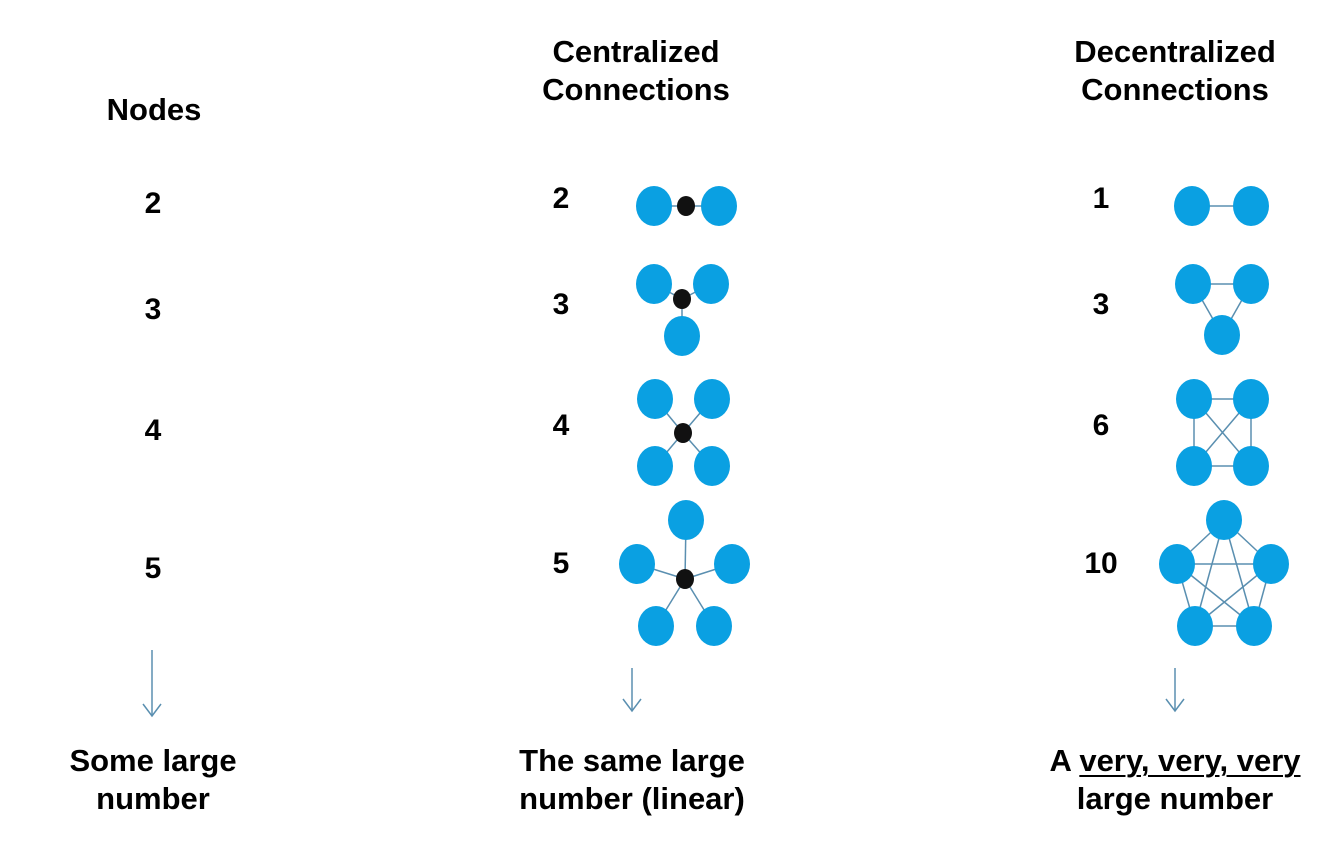 This screenshot has height=842, width=1338. Describe the element at coordinates (1060, 760) in the screenshot. I see `decentralized-footer-prefix: A` at that location.